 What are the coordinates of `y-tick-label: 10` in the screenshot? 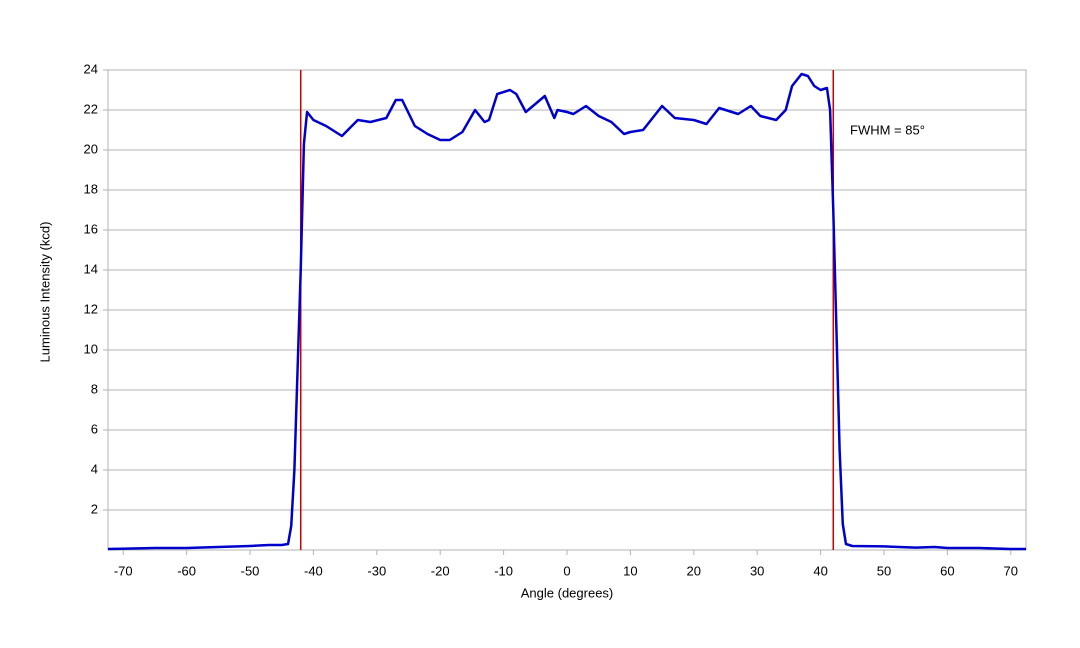 It's located at (91, 348).